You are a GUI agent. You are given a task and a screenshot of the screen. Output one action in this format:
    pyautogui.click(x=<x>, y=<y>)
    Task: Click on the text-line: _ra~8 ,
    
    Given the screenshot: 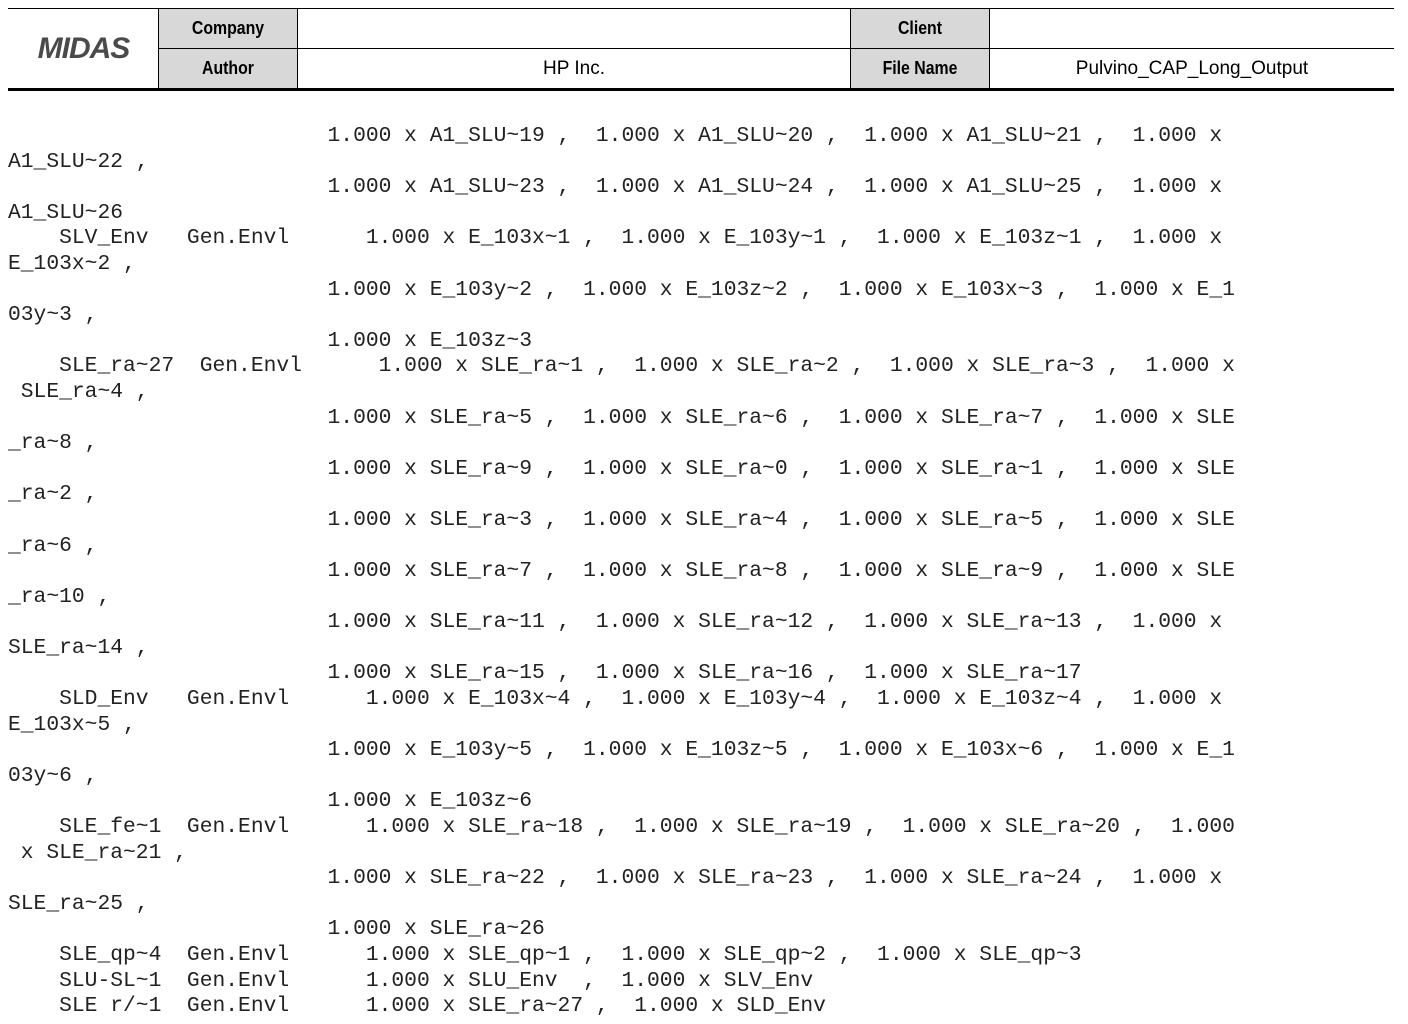 What is the action you would take?
    pyautogui.click(x=53, y=443)
    